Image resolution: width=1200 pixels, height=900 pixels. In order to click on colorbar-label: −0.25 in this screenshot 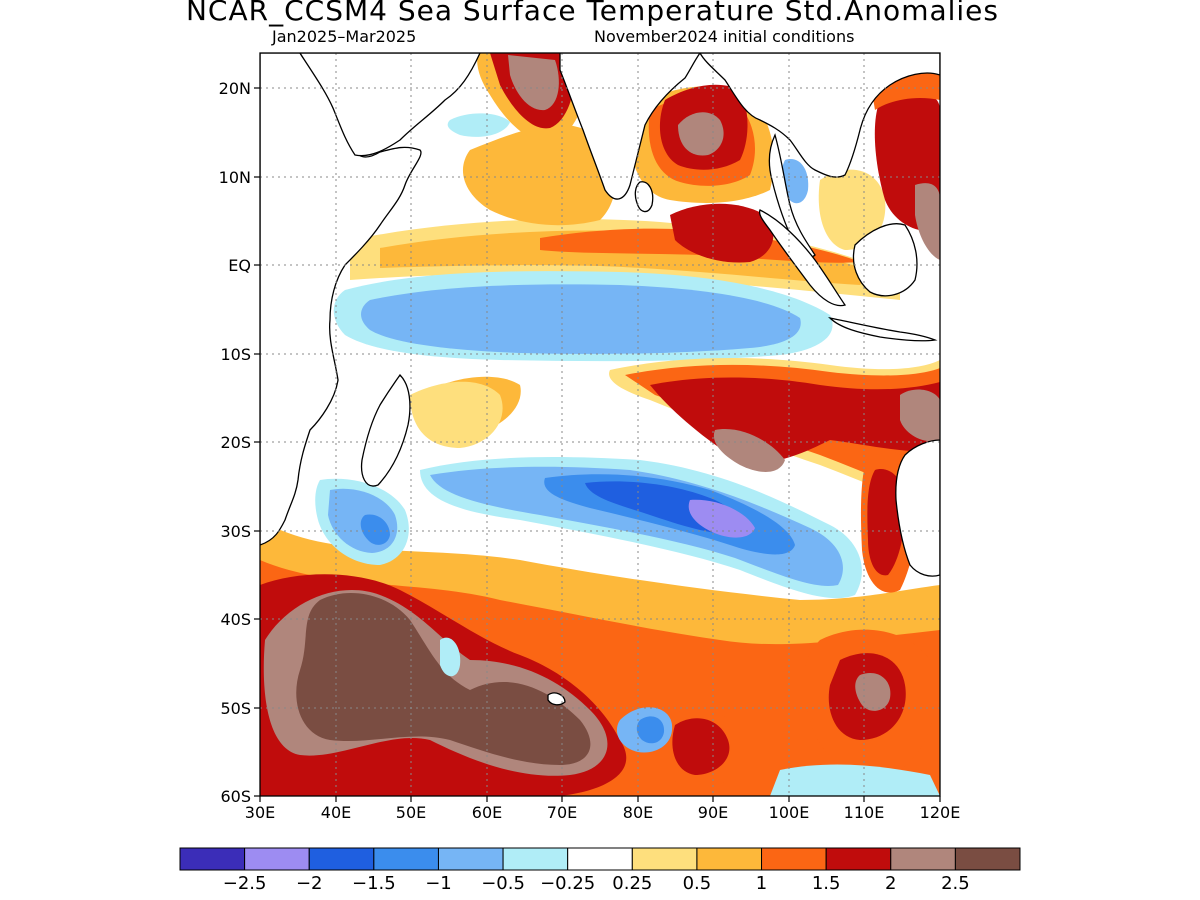, I will do `click(567, 883)`.